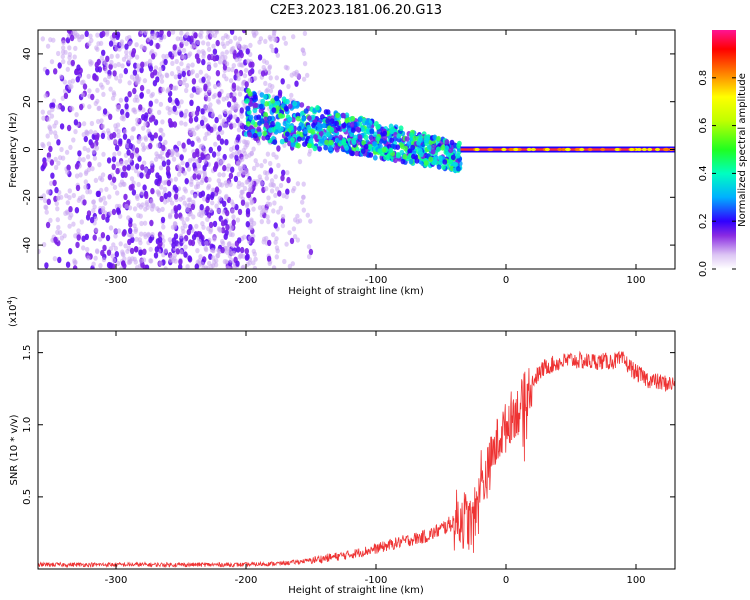  I want to click on y-tick-label: 0.5, so click(27, 497).